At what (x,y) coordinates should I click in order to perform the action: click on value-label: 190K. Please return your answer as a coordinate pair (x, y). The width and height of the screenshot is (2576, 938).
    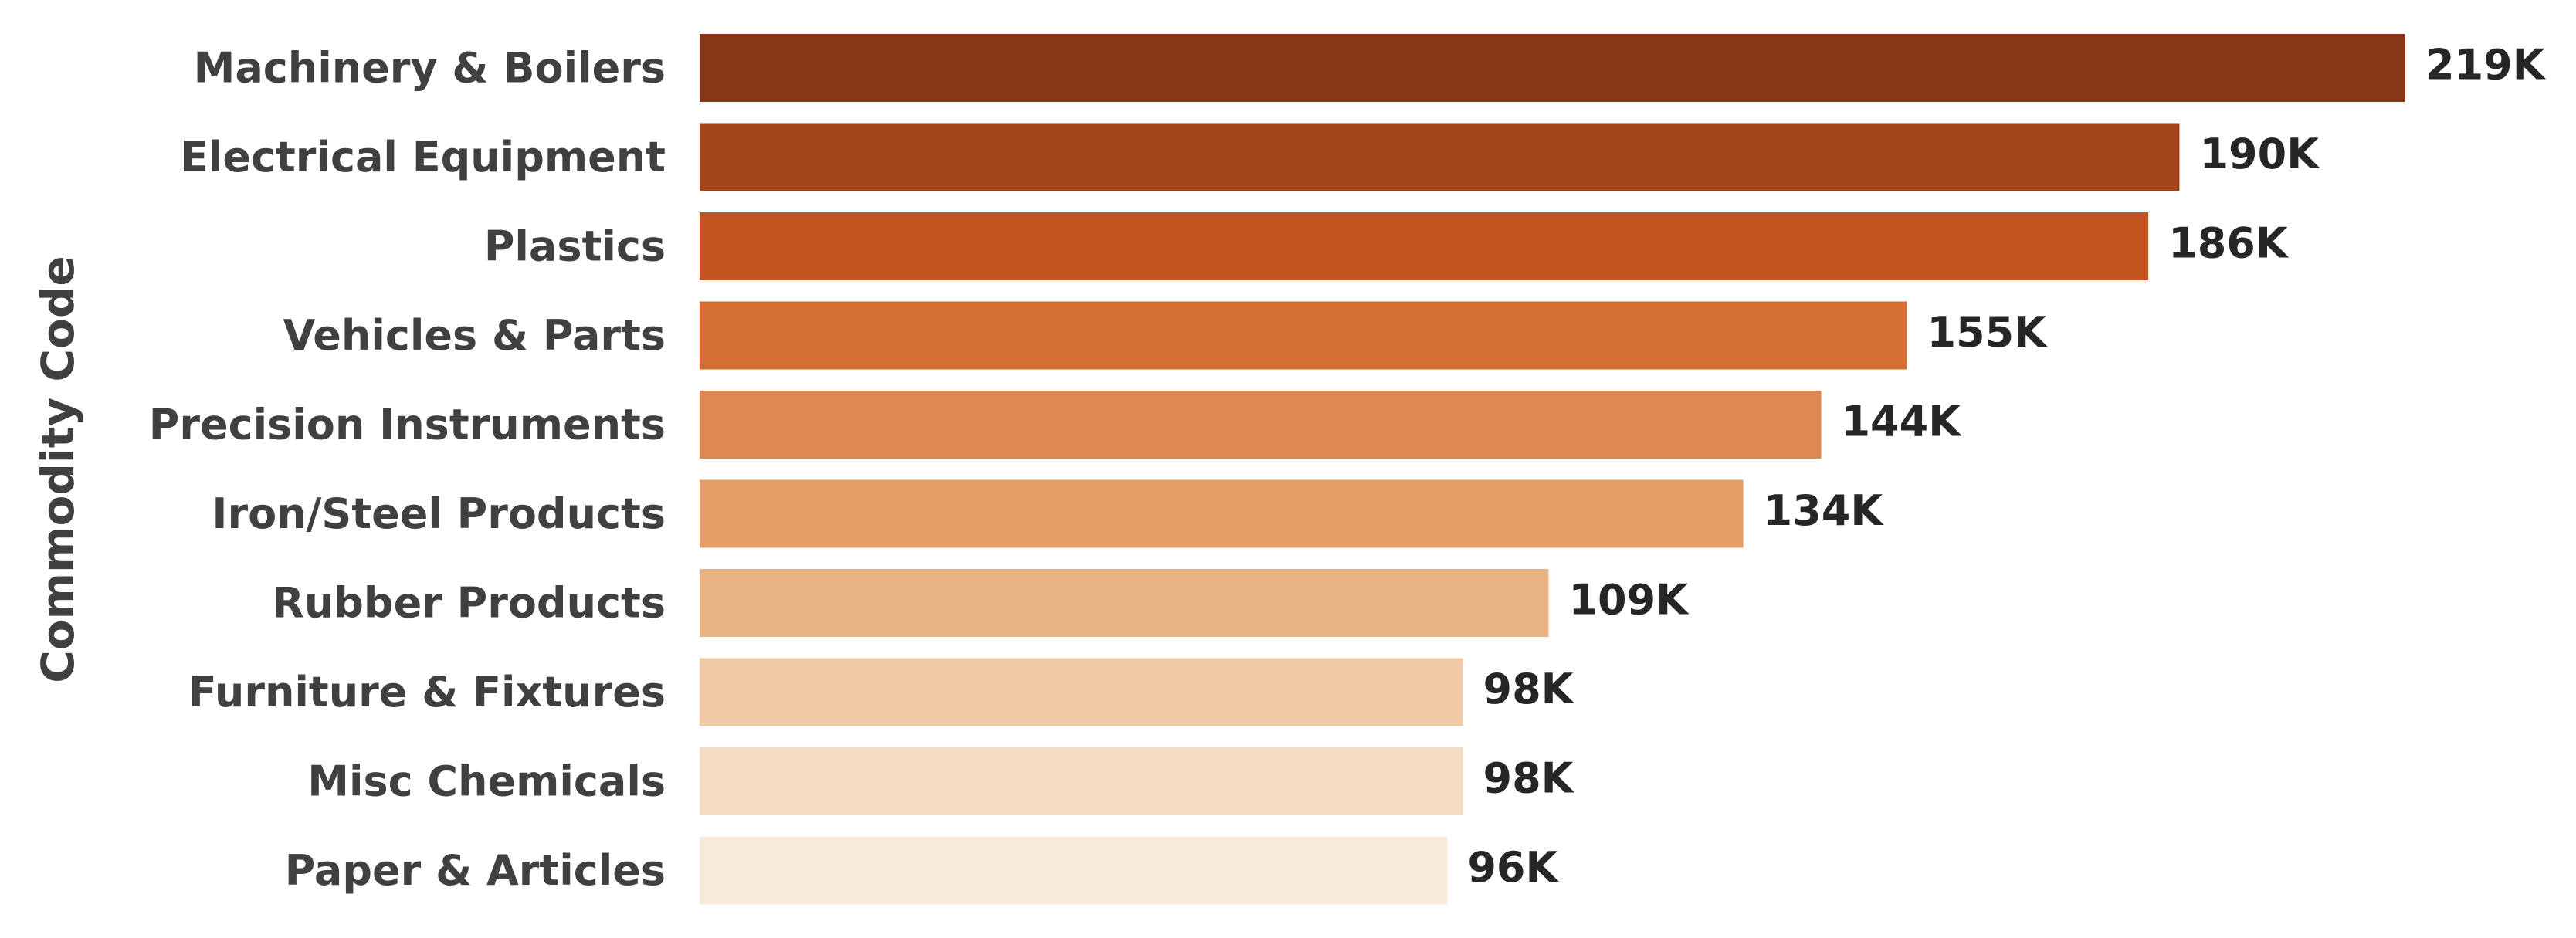
    Looking at the image, I should click on (2259, 154).